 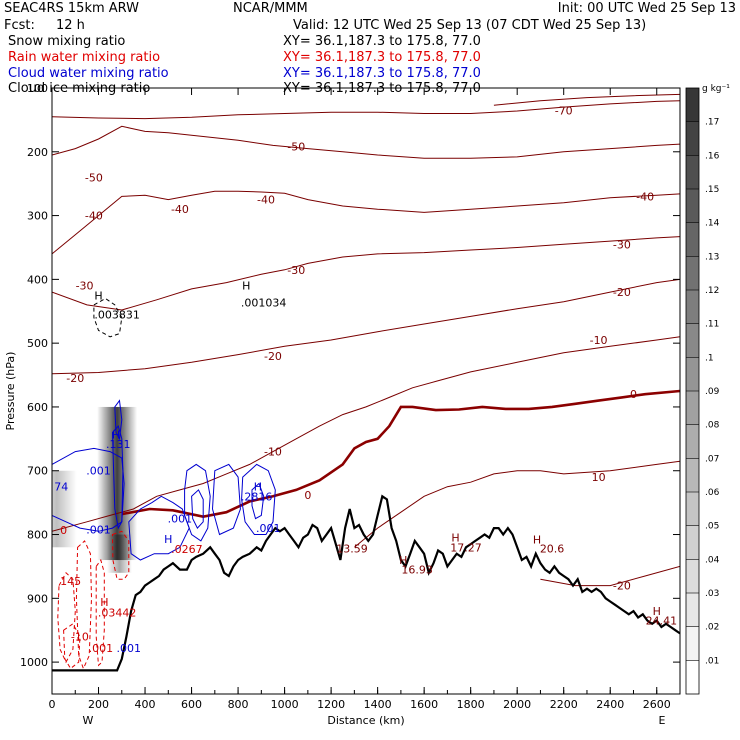 I want to click on rain-water-contours, so click(x=93, y=600).